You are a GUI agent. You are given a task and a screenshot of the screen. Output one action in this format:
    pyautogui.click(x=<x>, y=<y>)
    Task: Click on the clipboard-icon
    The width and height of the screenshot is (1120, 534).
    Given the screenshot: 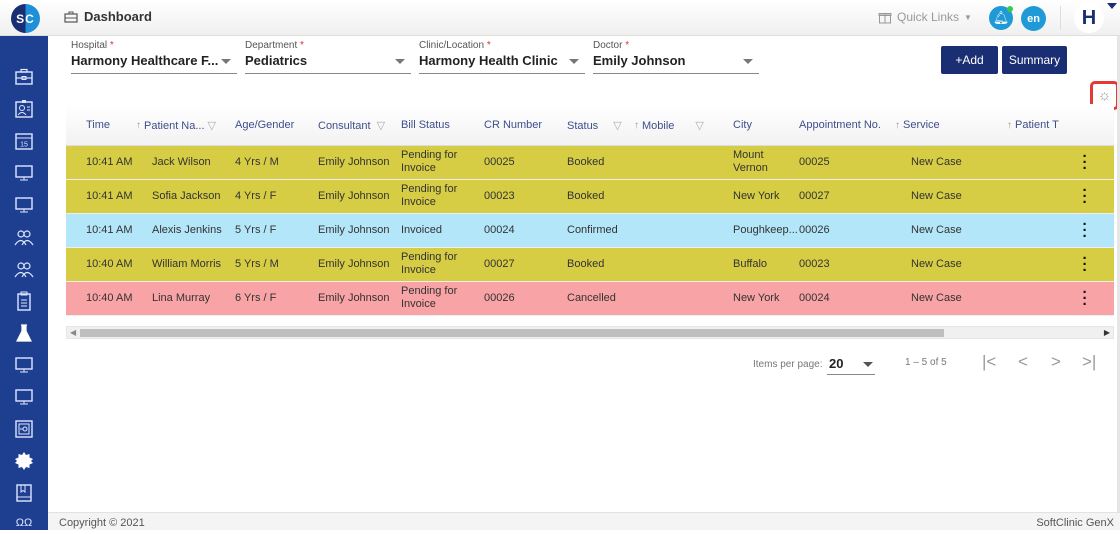 What is the action you would take?
    pyautogui.click(x=24, y=301)
    